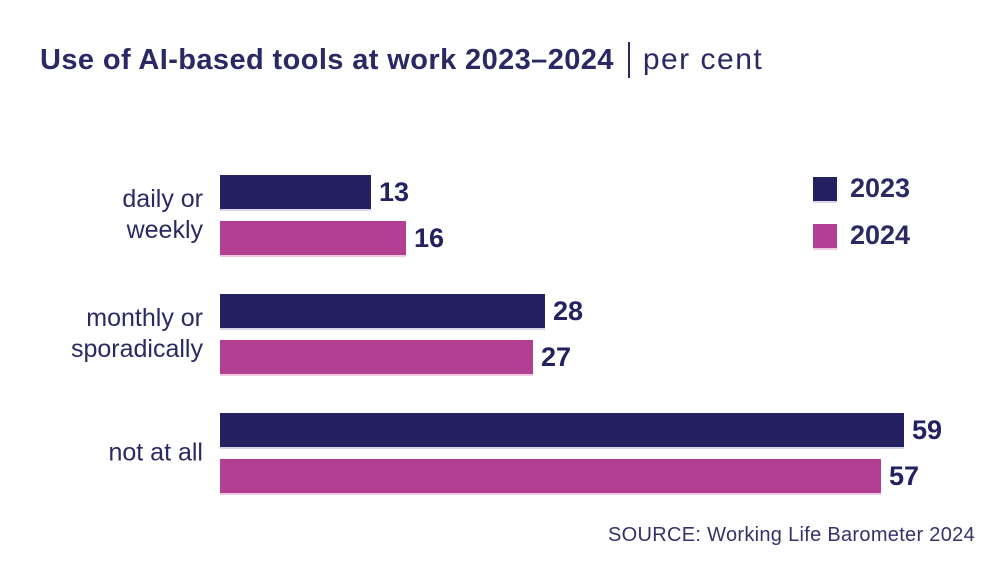  Describe the element at coordinates (155, 452) in the screenshot. I see `category-line: not at all` at that location.